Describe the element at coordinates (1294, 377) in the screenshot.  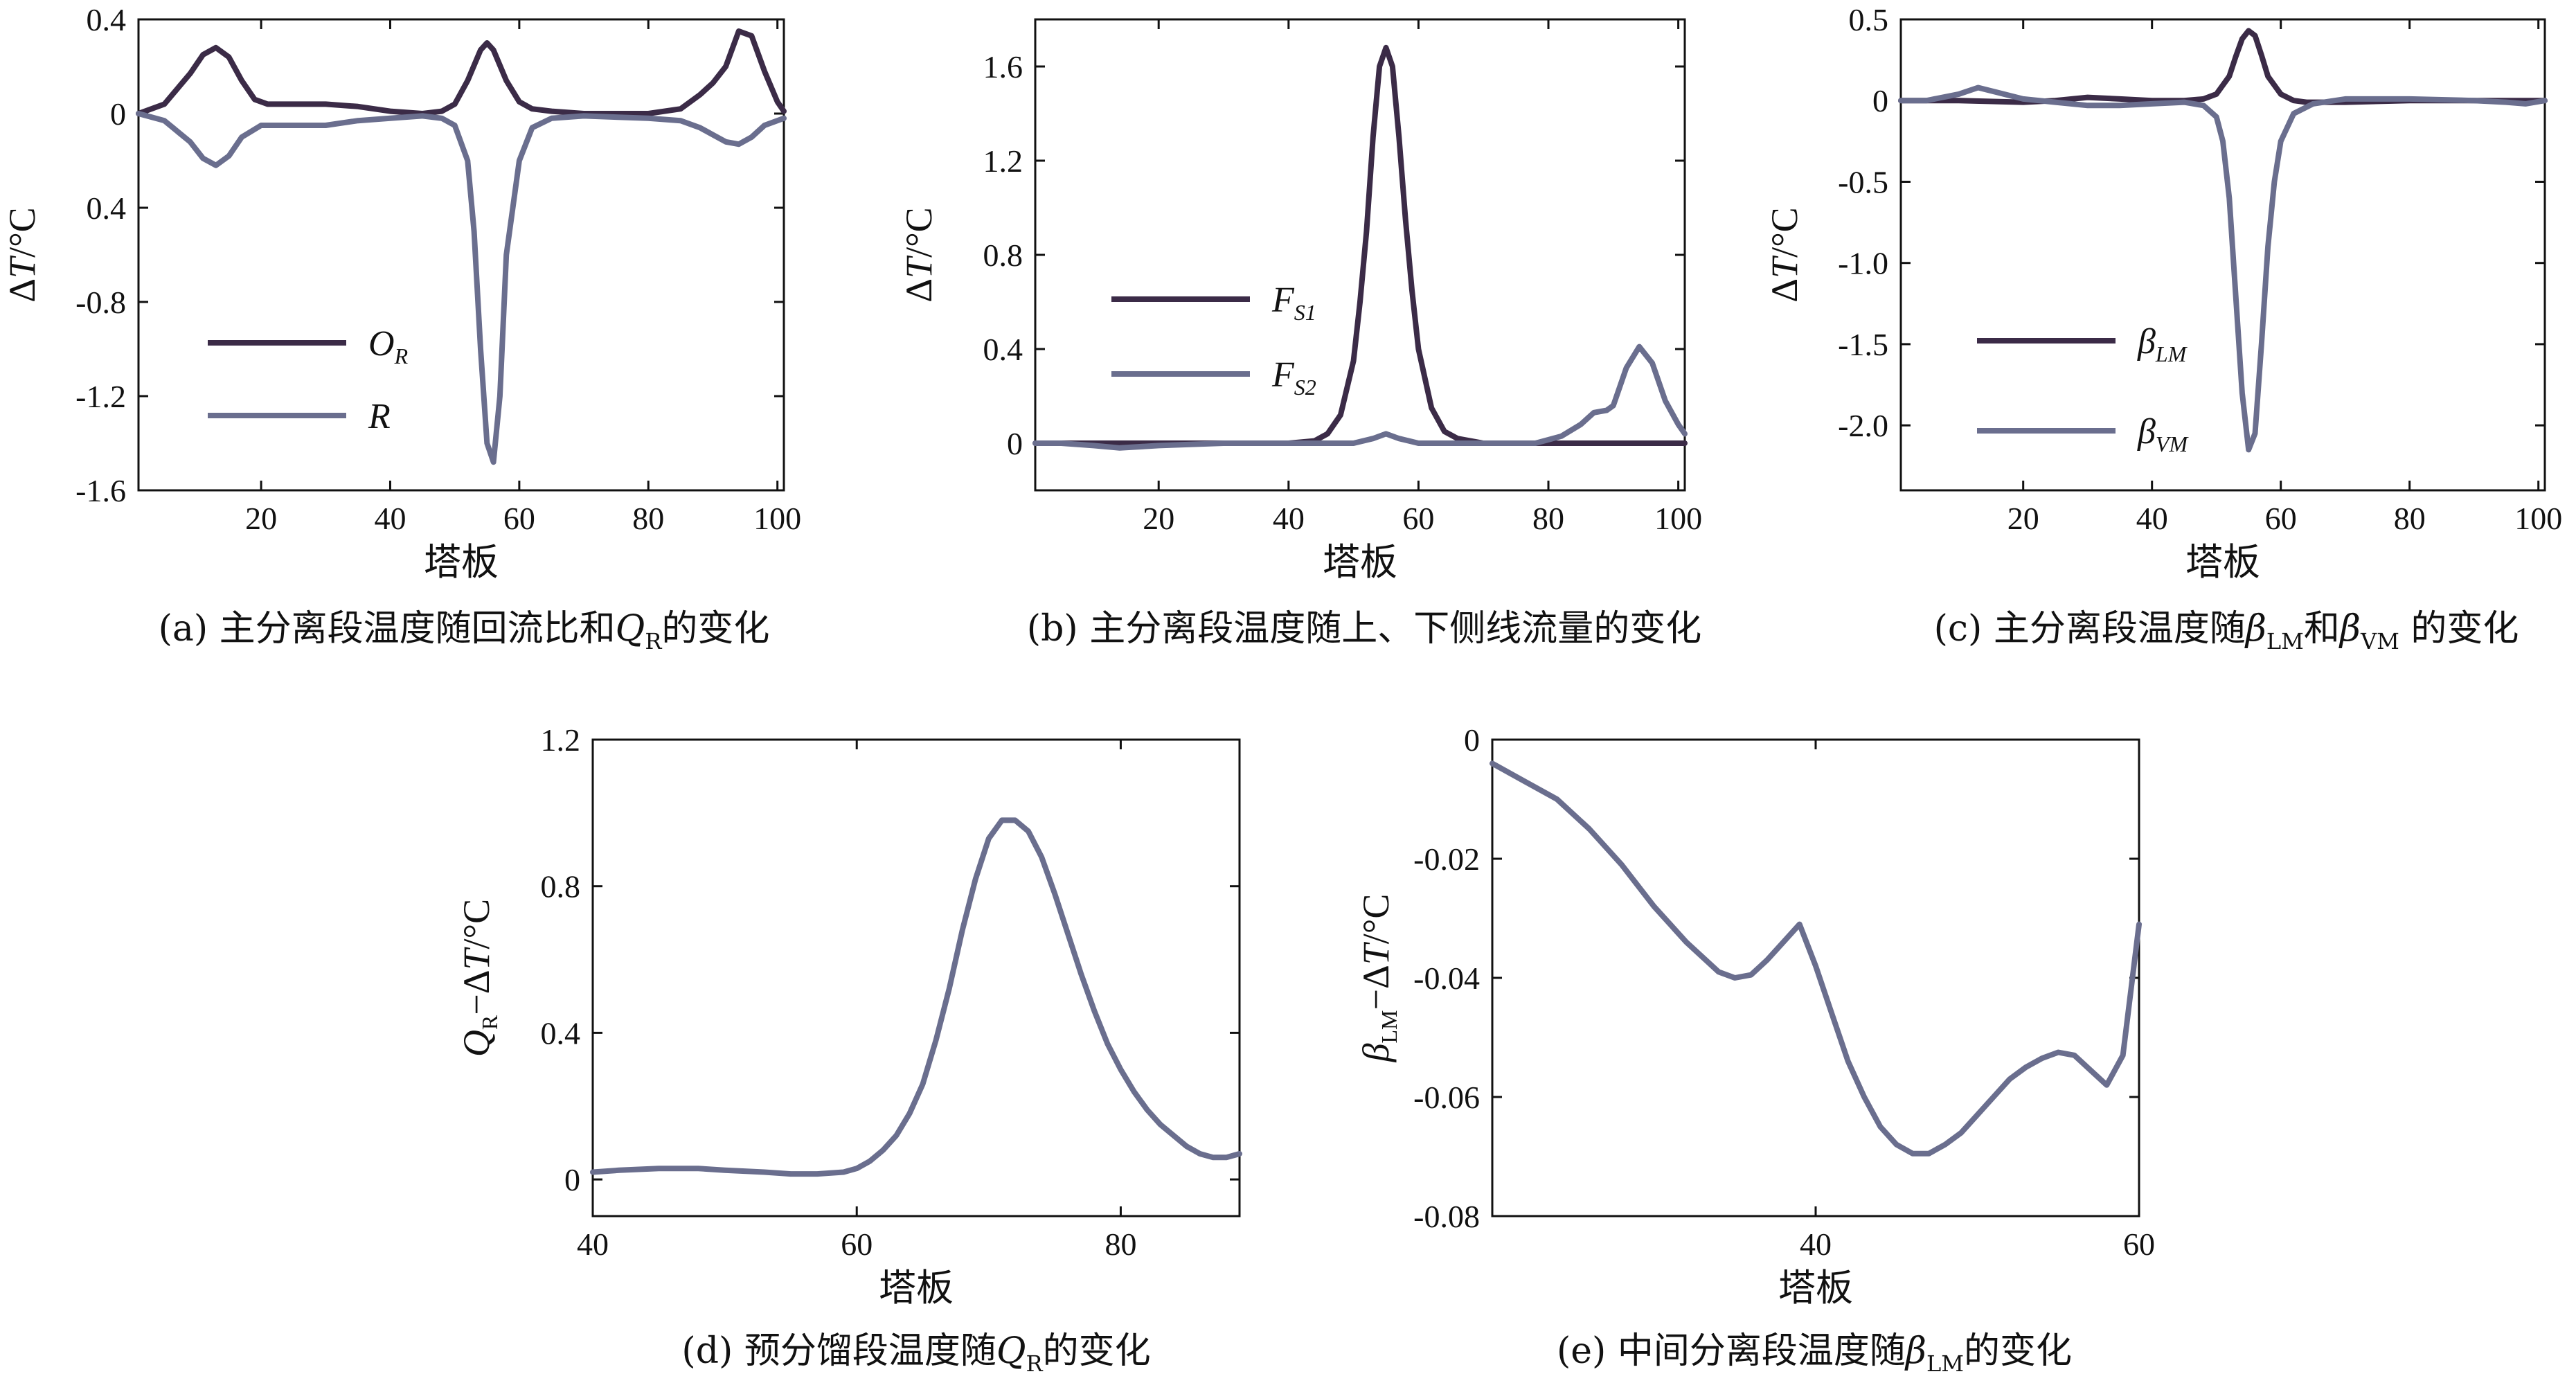
I see `legend-label-b-1: FS2` at that location.